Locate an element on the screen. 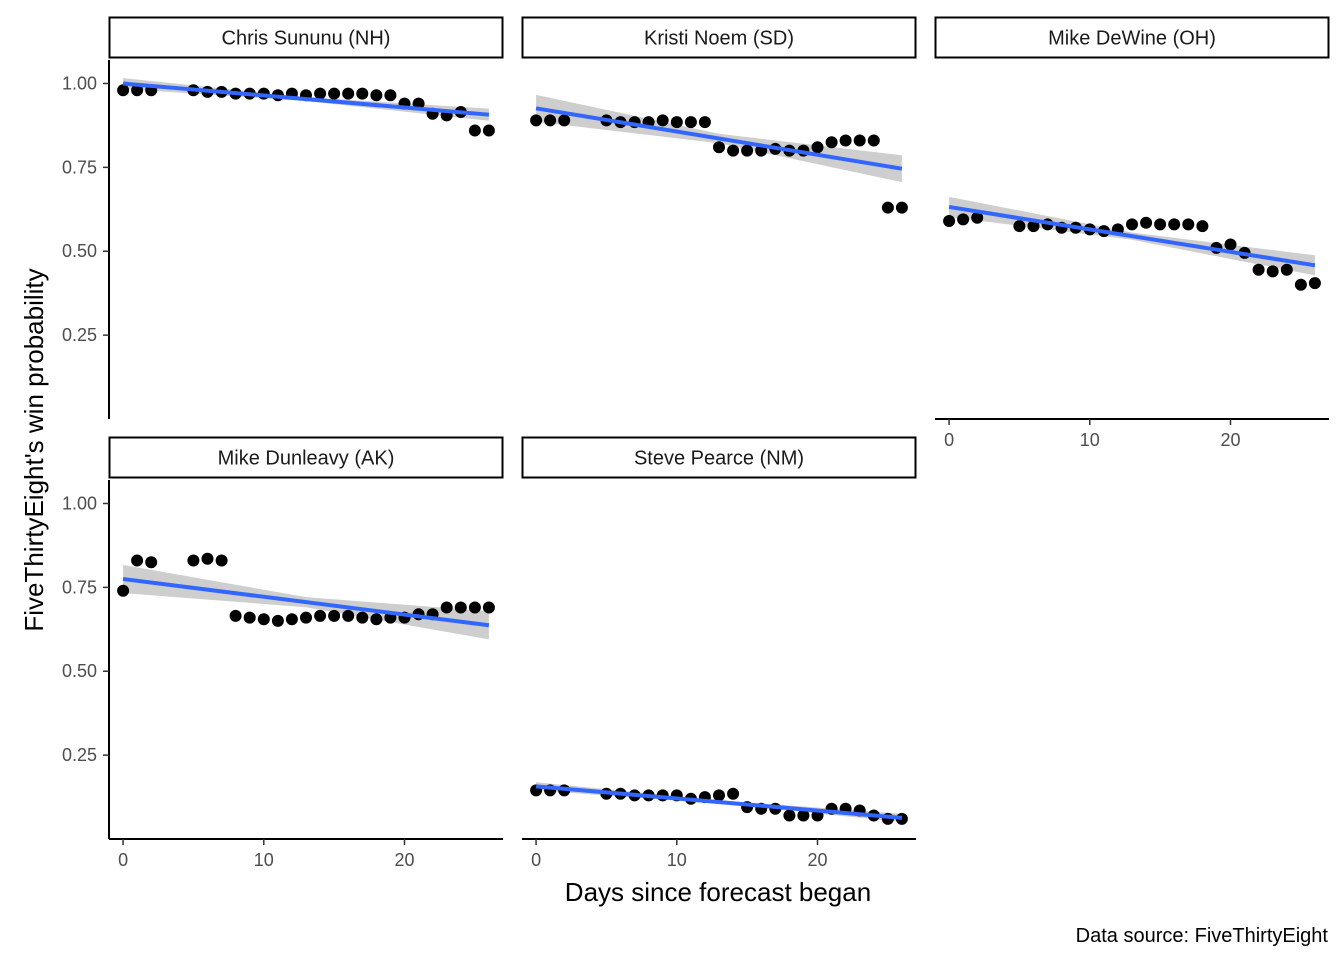 The width and height of the screenshot is (1344, 960). y-tick-label: 0.50 is located at coordinates (79, 671).